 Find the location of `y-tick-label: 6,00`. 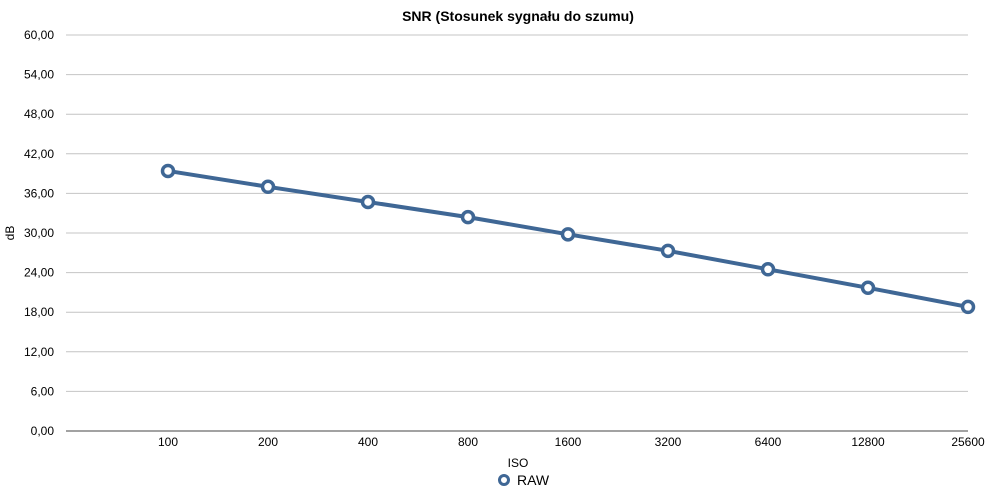

y-tick-label: 6,00 is located at coordinates (43, 391).